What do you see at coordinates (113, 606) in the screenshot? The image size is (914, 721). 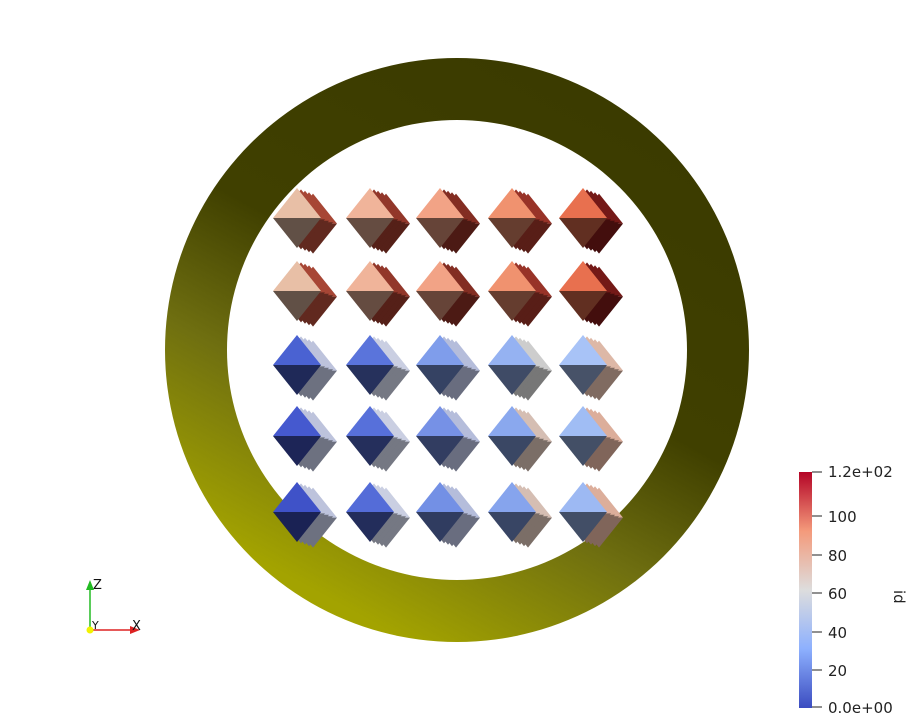 I see `axes-triad: Z Y X` at bounding box center [113, 606].